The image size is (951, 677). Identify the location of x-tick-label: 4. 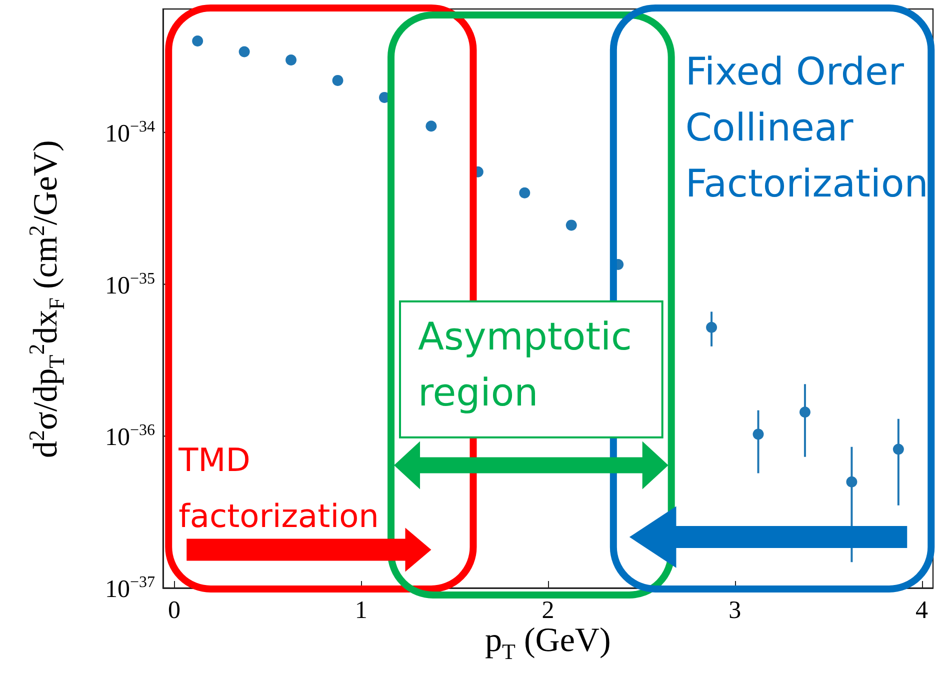
(922, 610).